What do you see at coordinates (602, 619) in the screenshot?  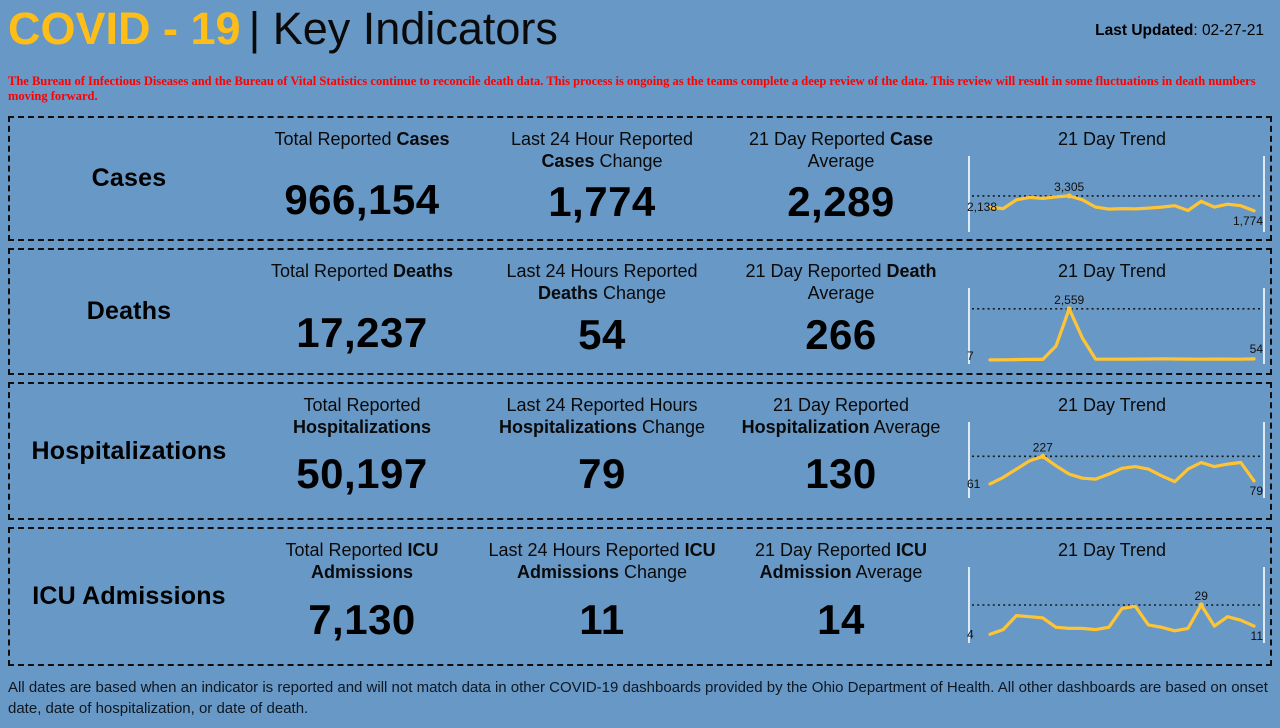 I see `stat-value: 11` at bounding box center [602, 619].